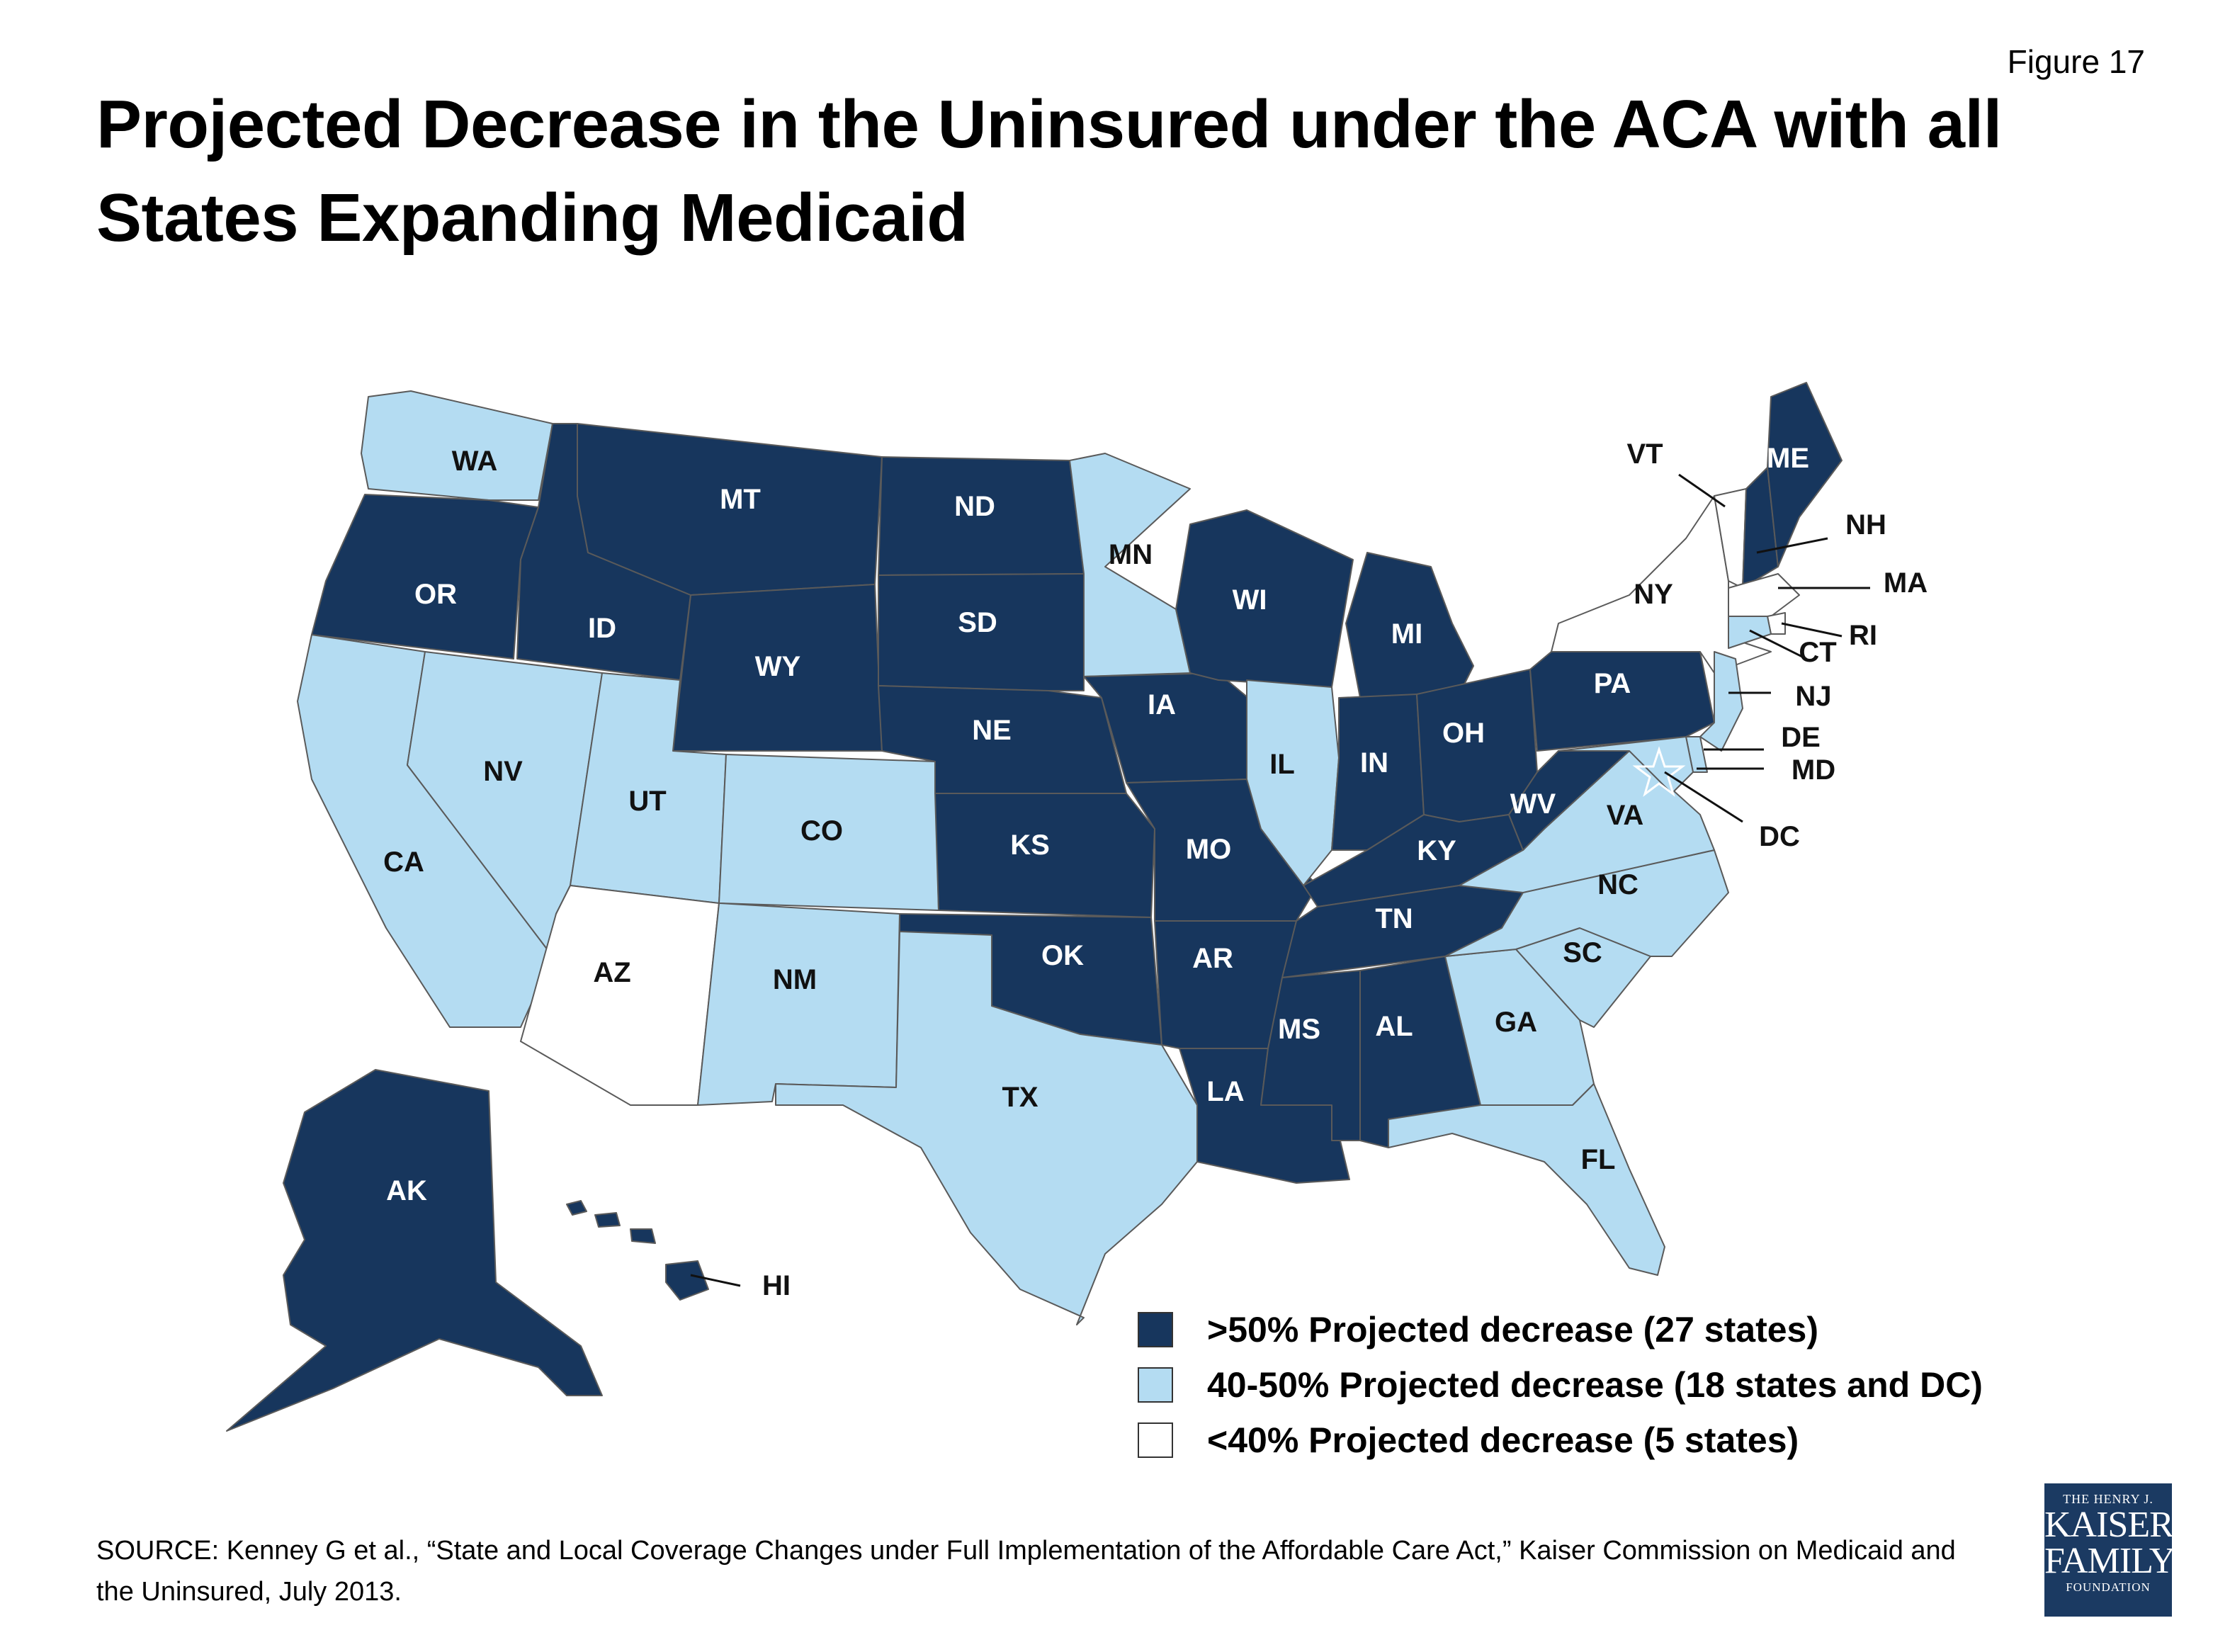 The image size is (2230, 1652). What do you see at coordinates (1721, 702) in the screenshot?
I see `state-NJ` at bounding box center [1721, 702].